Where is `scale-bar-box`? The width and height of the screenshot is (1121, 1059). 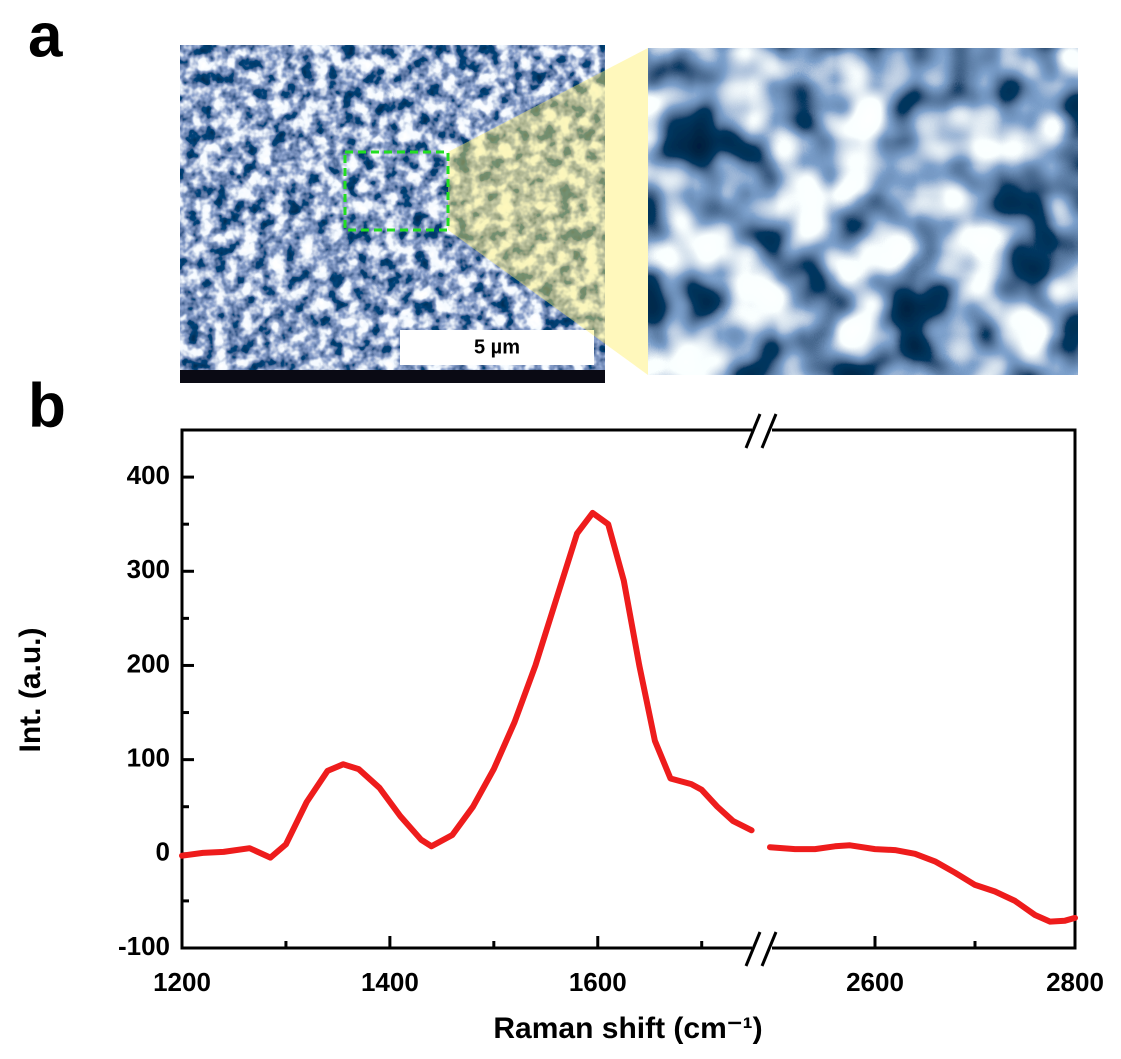 scale-bar-box is located at coordinates (497, 347).